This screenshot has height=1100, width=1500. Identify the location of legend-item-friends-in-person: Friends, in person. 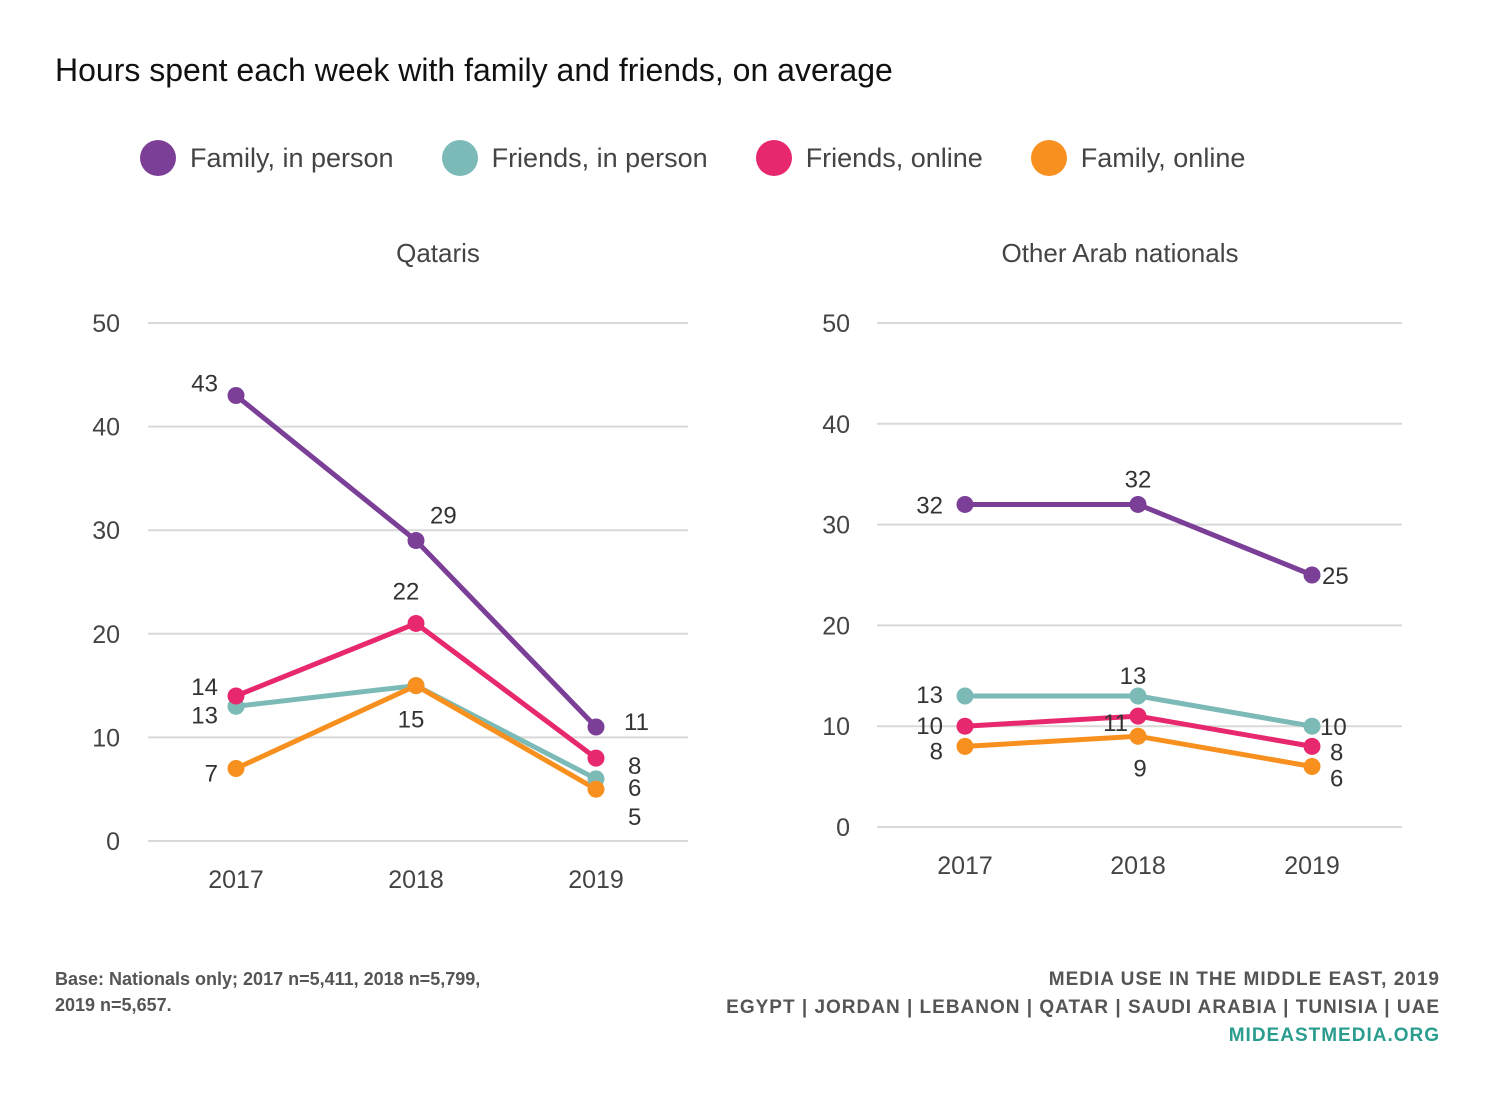
(574, 158).